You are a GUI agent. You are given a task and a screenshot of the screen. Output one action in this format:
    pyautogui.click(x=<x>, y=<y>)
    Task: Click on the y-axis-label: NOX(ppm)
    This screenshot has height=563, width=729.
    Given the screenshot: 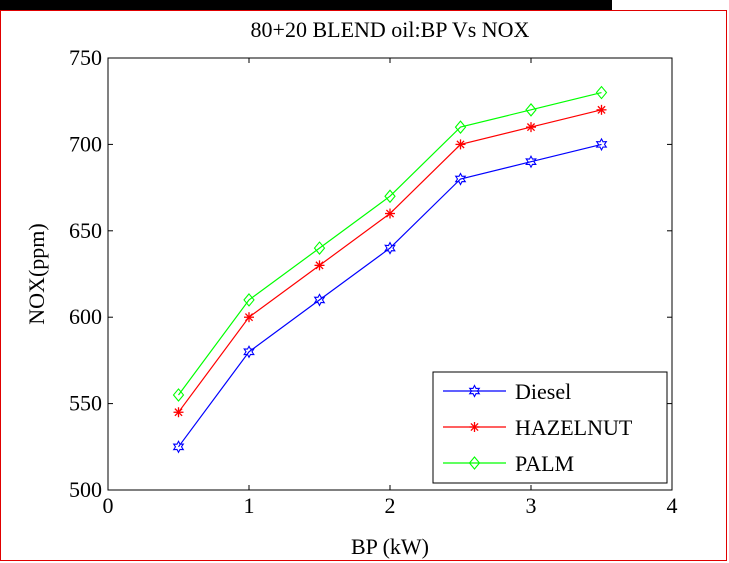 What is the action you would take?
    pyautogui.click(x=36, y=273)
    